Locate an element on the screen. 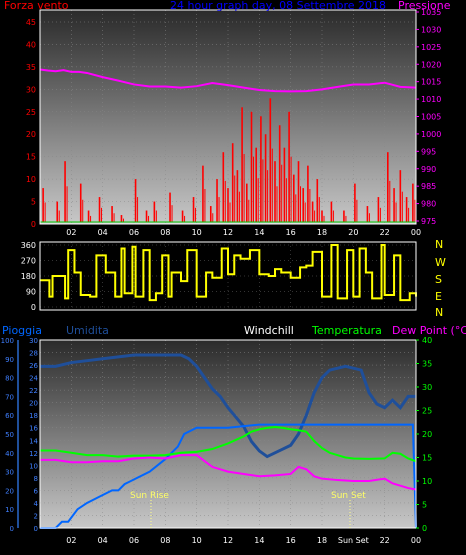  label-windchill: Windchill is located at coordinates (269, 330).